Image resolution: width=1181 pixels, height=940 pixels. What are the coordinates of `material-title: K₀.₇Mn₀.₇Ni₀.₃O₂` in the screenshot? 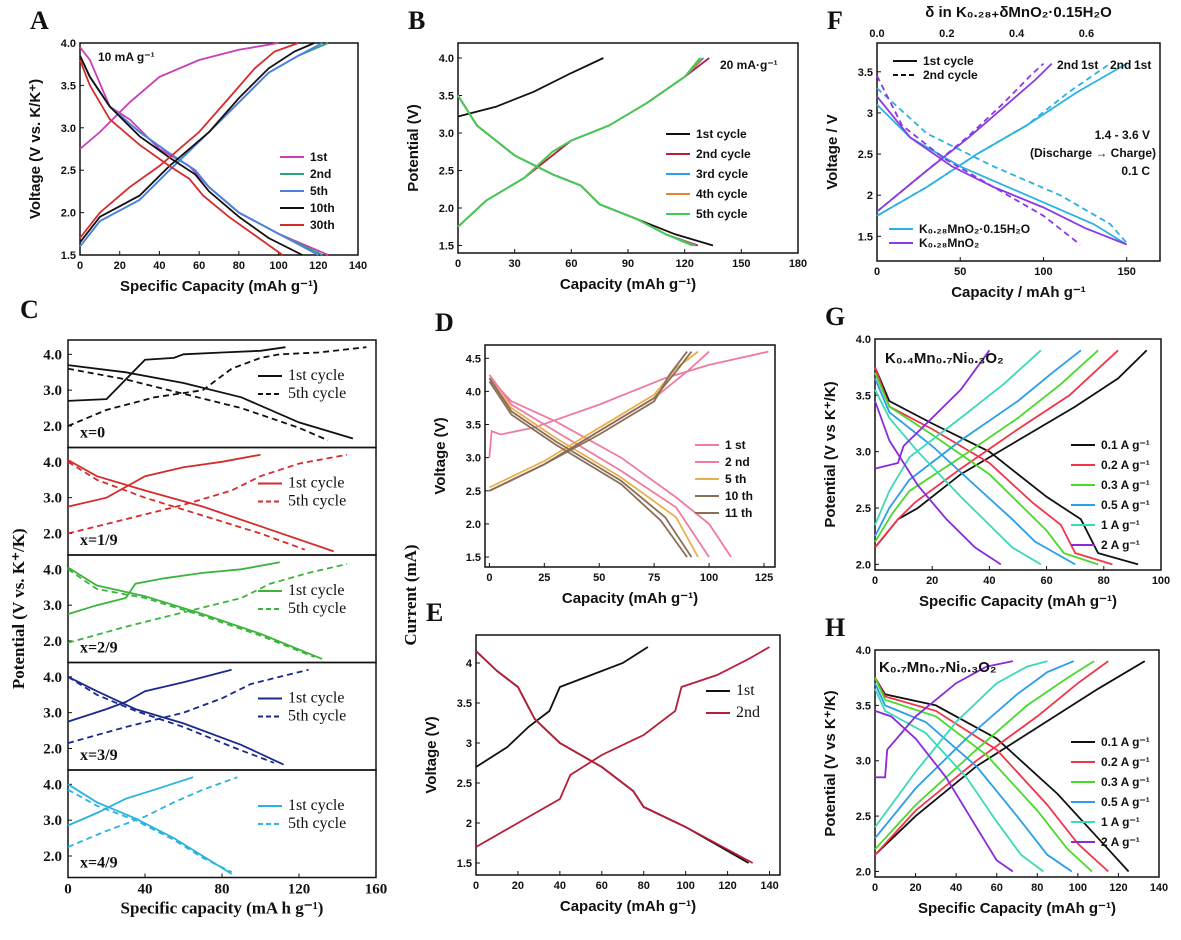 It's located at (938, 667).